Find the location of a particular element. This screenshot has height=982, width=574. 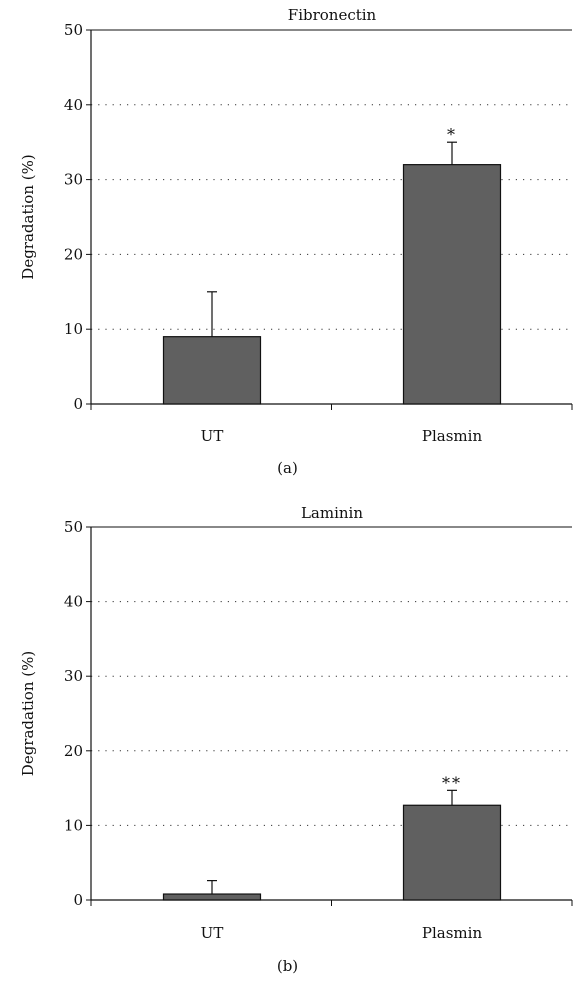

panel-label: (b) is located at coordinates (287, 966).